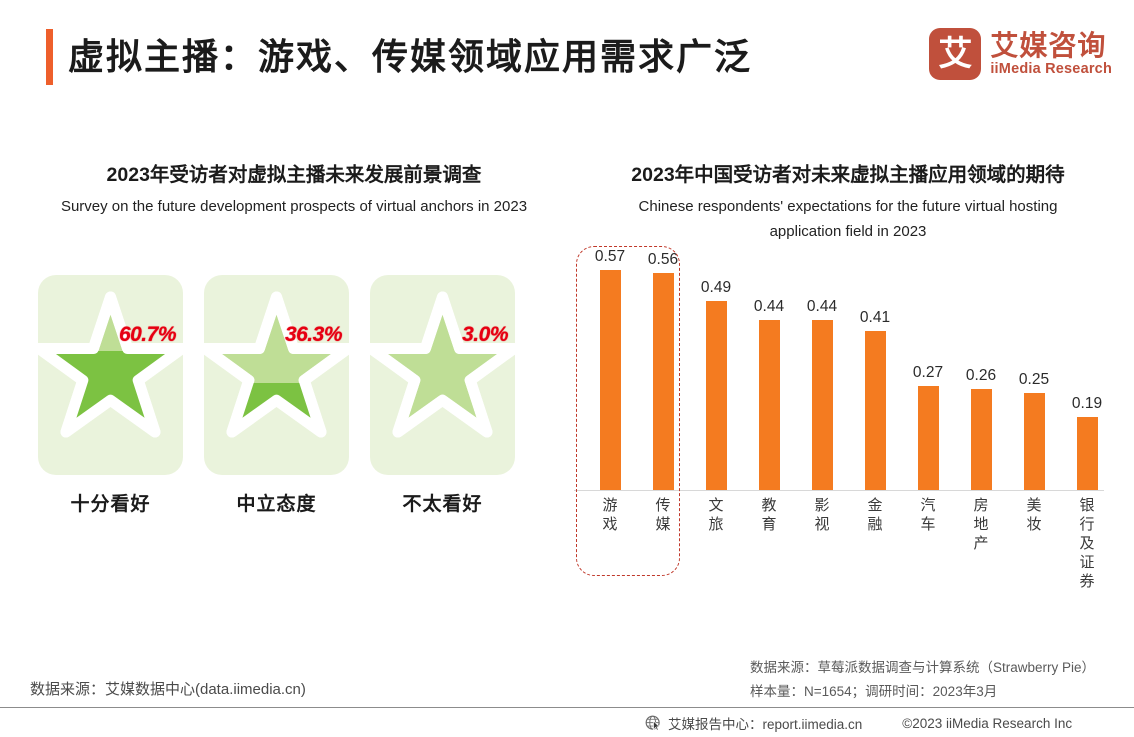 Image resolution: width=1134 pixels, height=737 pixels. What do you see at coordinates (147, 334) in the screenshot?
I see `star-card-percent: 60.7%` at bounding box center [147, 334].